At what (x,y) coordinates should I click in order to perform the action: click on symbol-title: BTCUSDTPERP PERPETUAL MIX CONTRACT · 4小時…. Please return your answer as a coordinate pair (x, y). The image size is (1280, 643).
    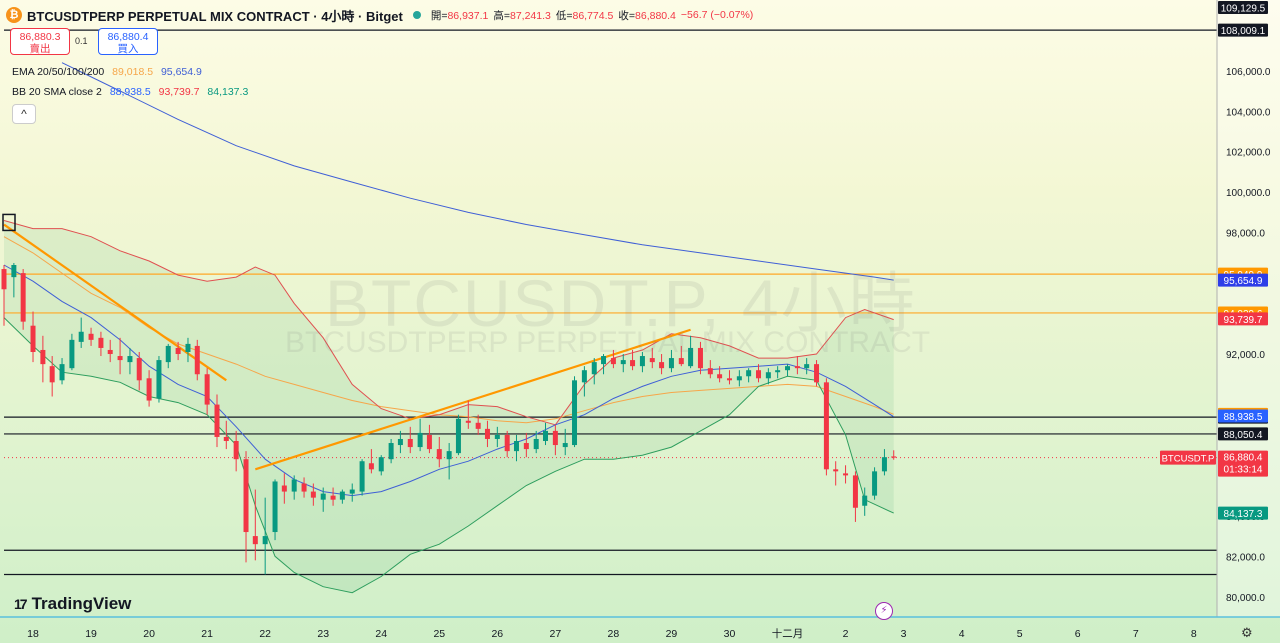
    Looking at the image, I should click on (215, 16).